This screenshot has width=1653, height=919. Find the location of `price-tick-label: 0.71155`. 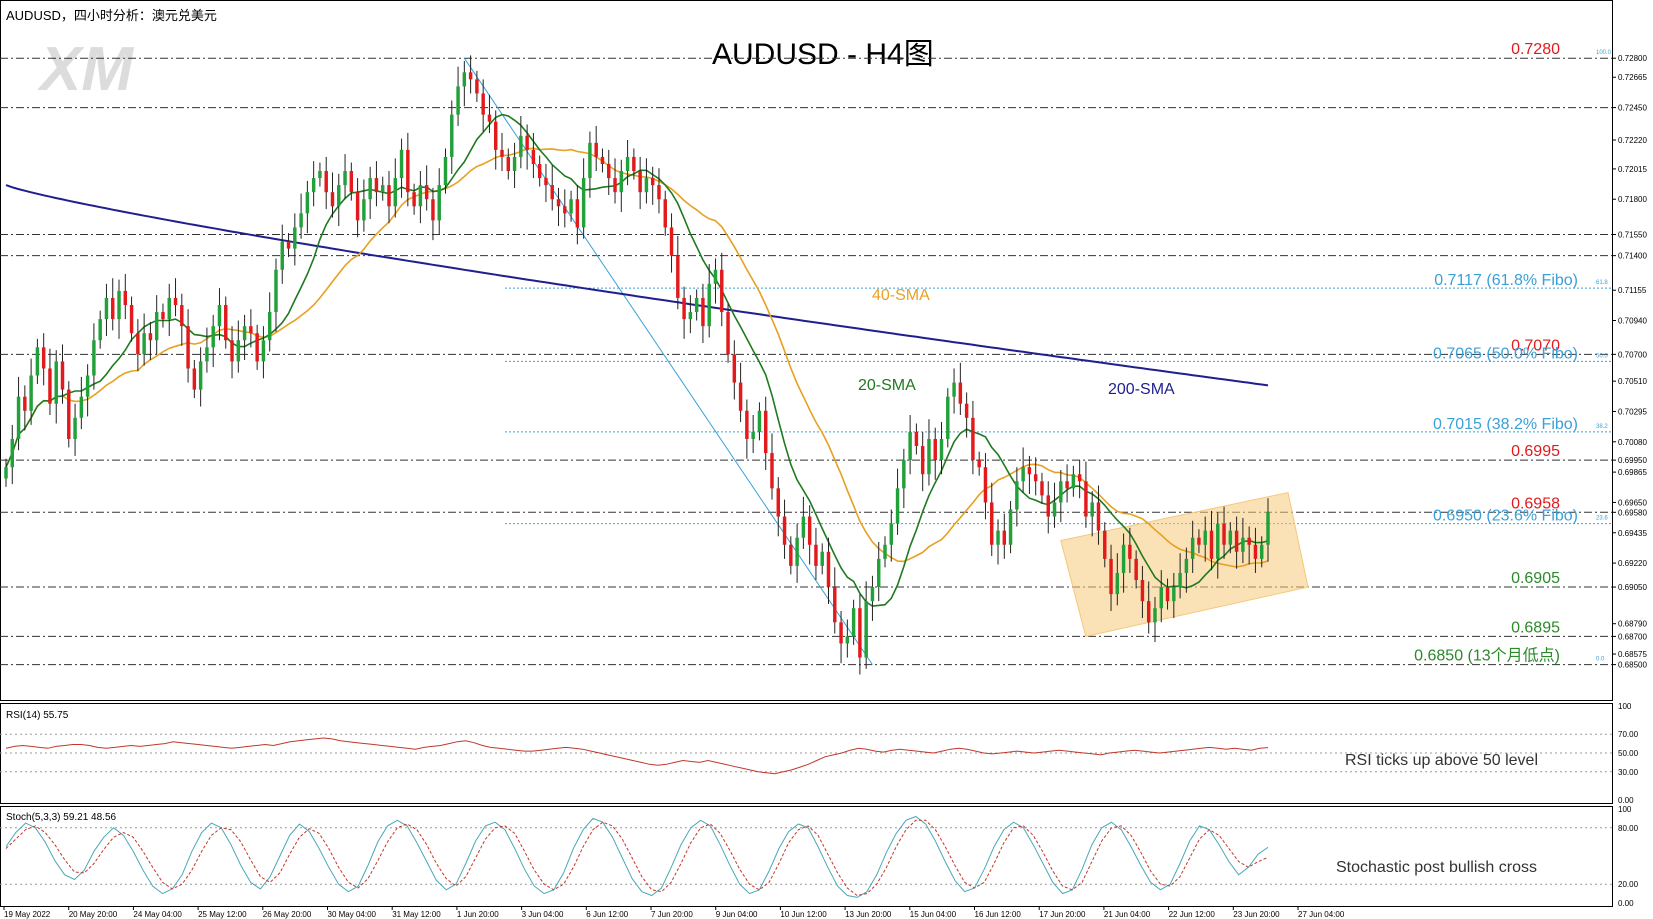

price-tick-label: 0.71155 is located at coordinates (1632, 290).